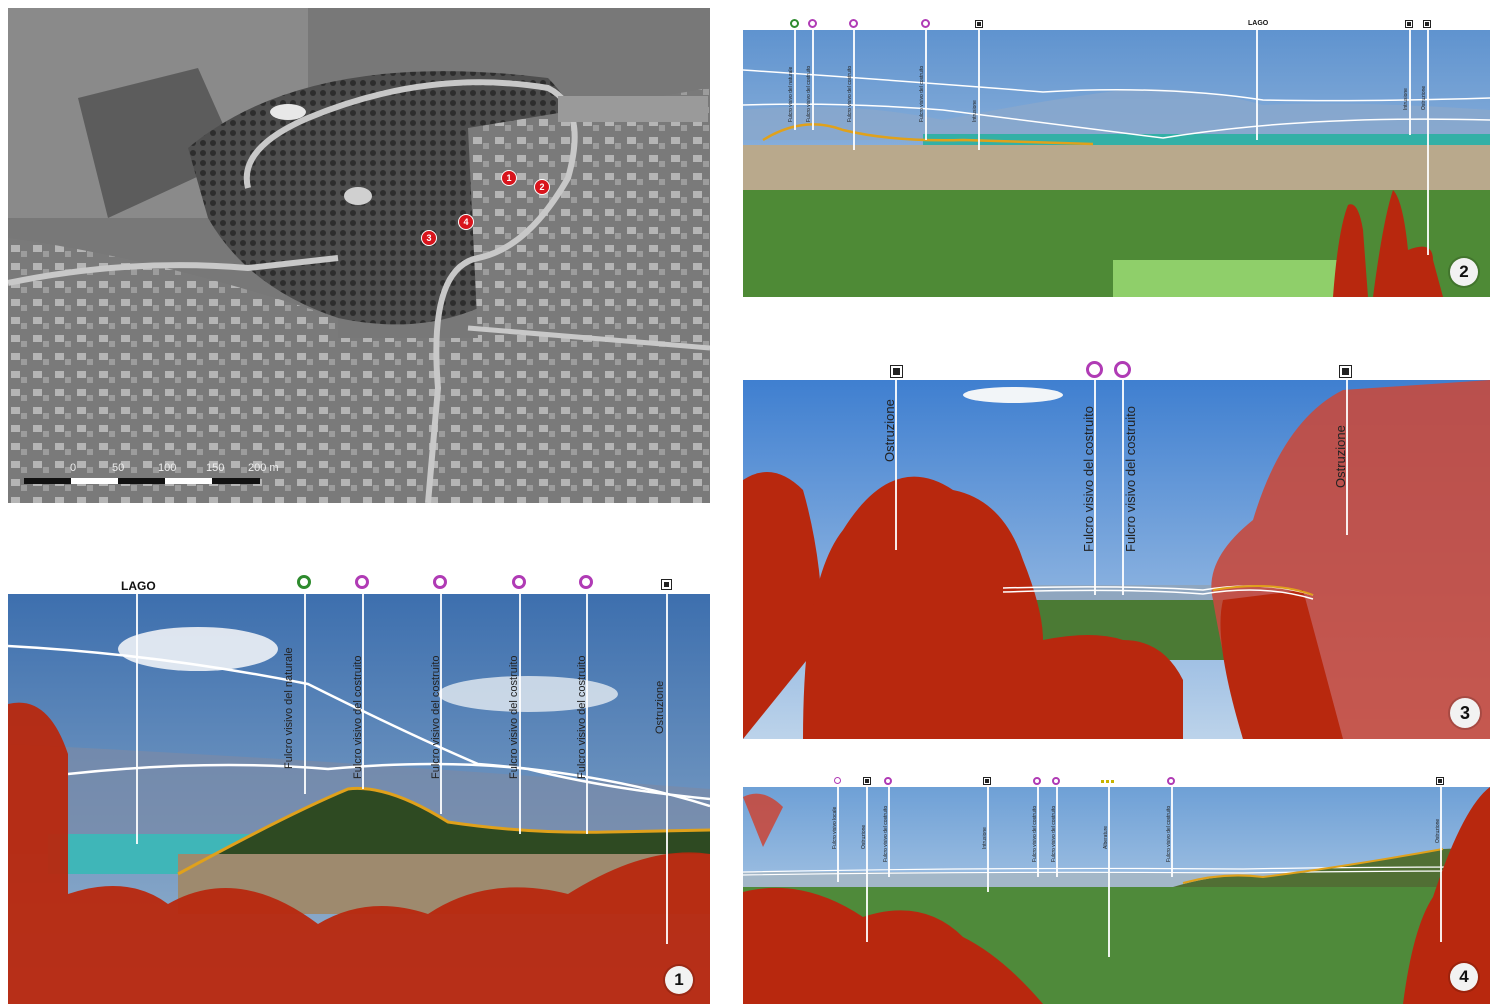  I want to click on p3-annotation-2: Fulcro visivo del costruito, so click(1088, 479).